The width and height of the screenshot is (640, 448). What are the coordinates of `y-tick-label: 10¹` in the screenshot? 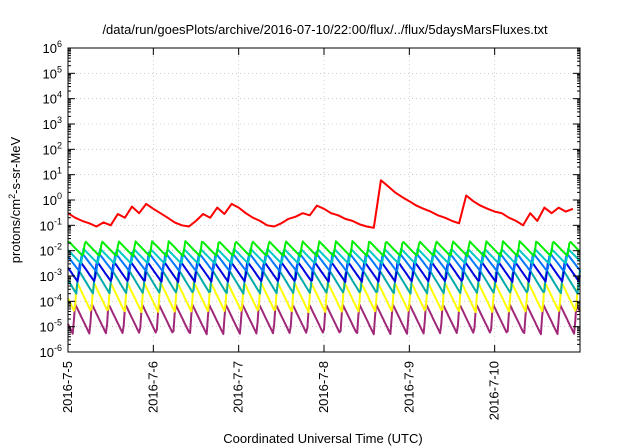 It's located at (52, 174).